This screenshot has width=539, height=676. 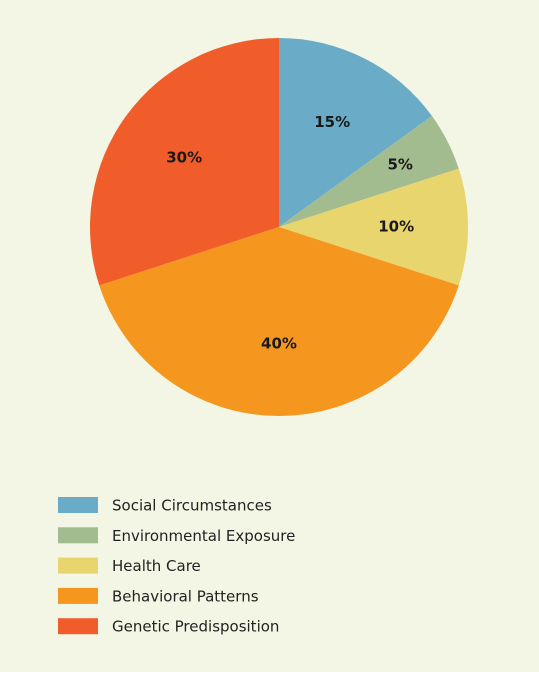 I want to click on legend-label: Genetic Predisposition, so click(x=195, y=627).